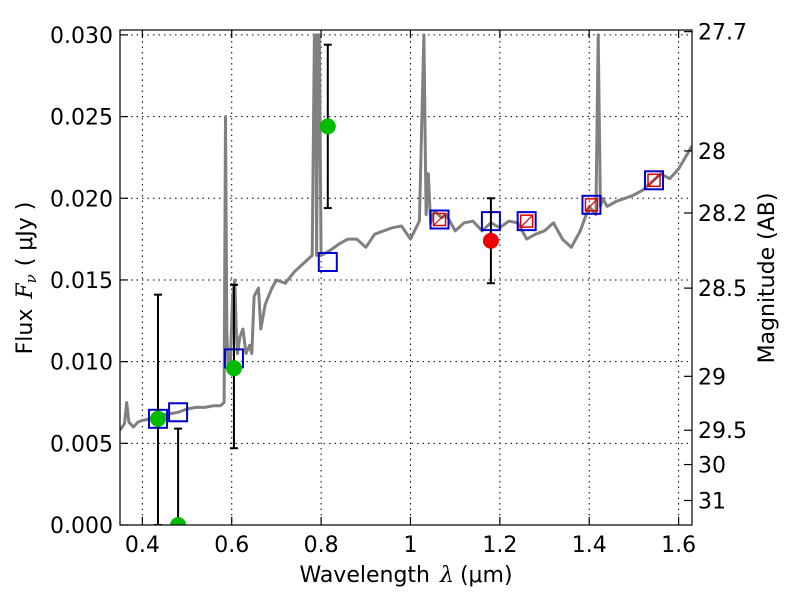 This screenshot has width=800, height=600. I want to click on magnitude-tick-label: 28.5, so click(722, 289).